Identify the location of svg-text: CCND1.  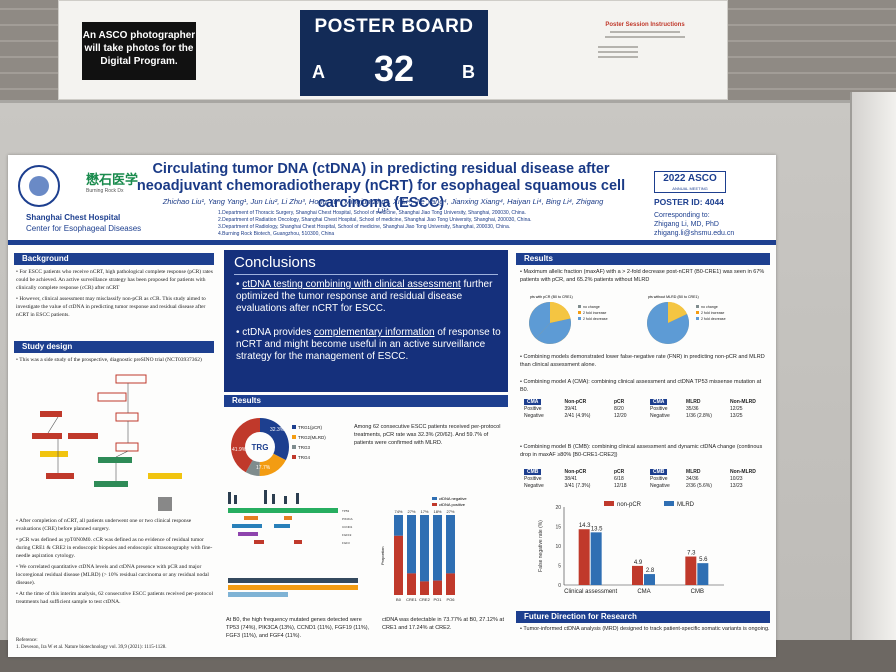
(347, 527).